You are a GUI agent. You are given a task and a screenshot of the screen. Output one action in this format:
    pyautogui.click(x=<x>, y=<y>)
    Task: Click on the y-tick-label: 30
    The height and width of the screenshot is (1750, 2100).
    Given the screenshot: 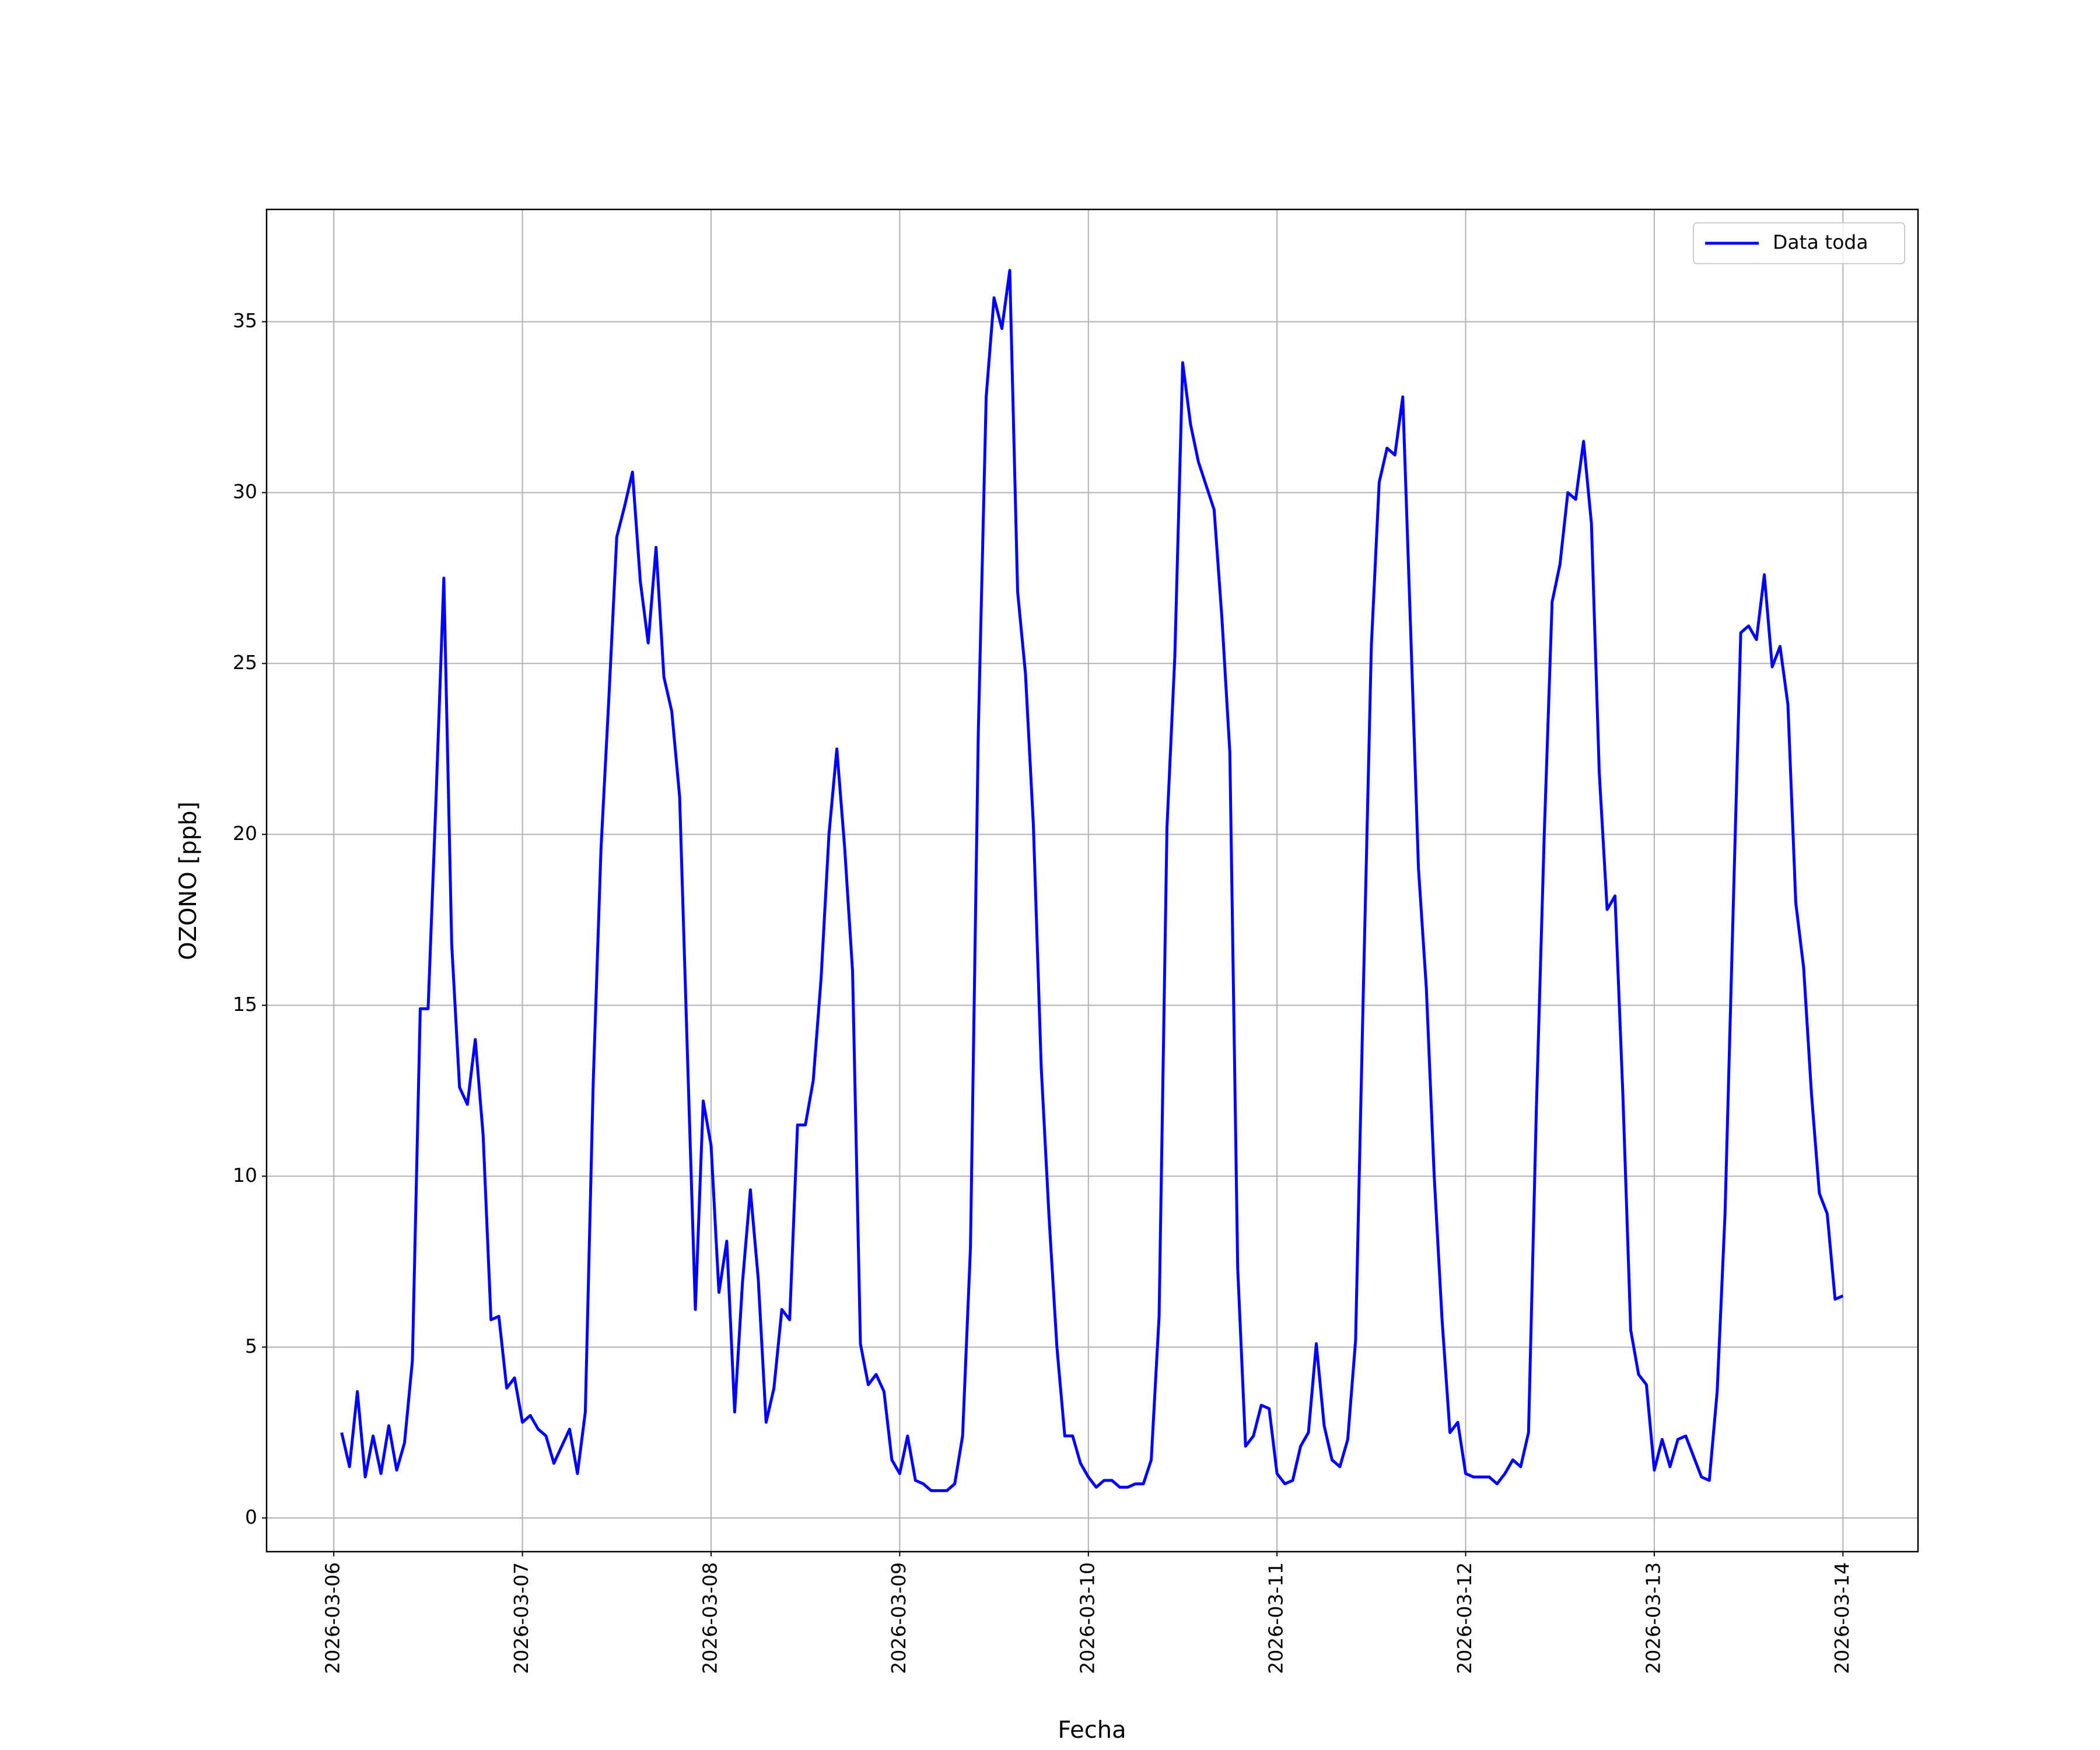 What is the action you would take?
    pyautogui.click(x=245, y=491)
    